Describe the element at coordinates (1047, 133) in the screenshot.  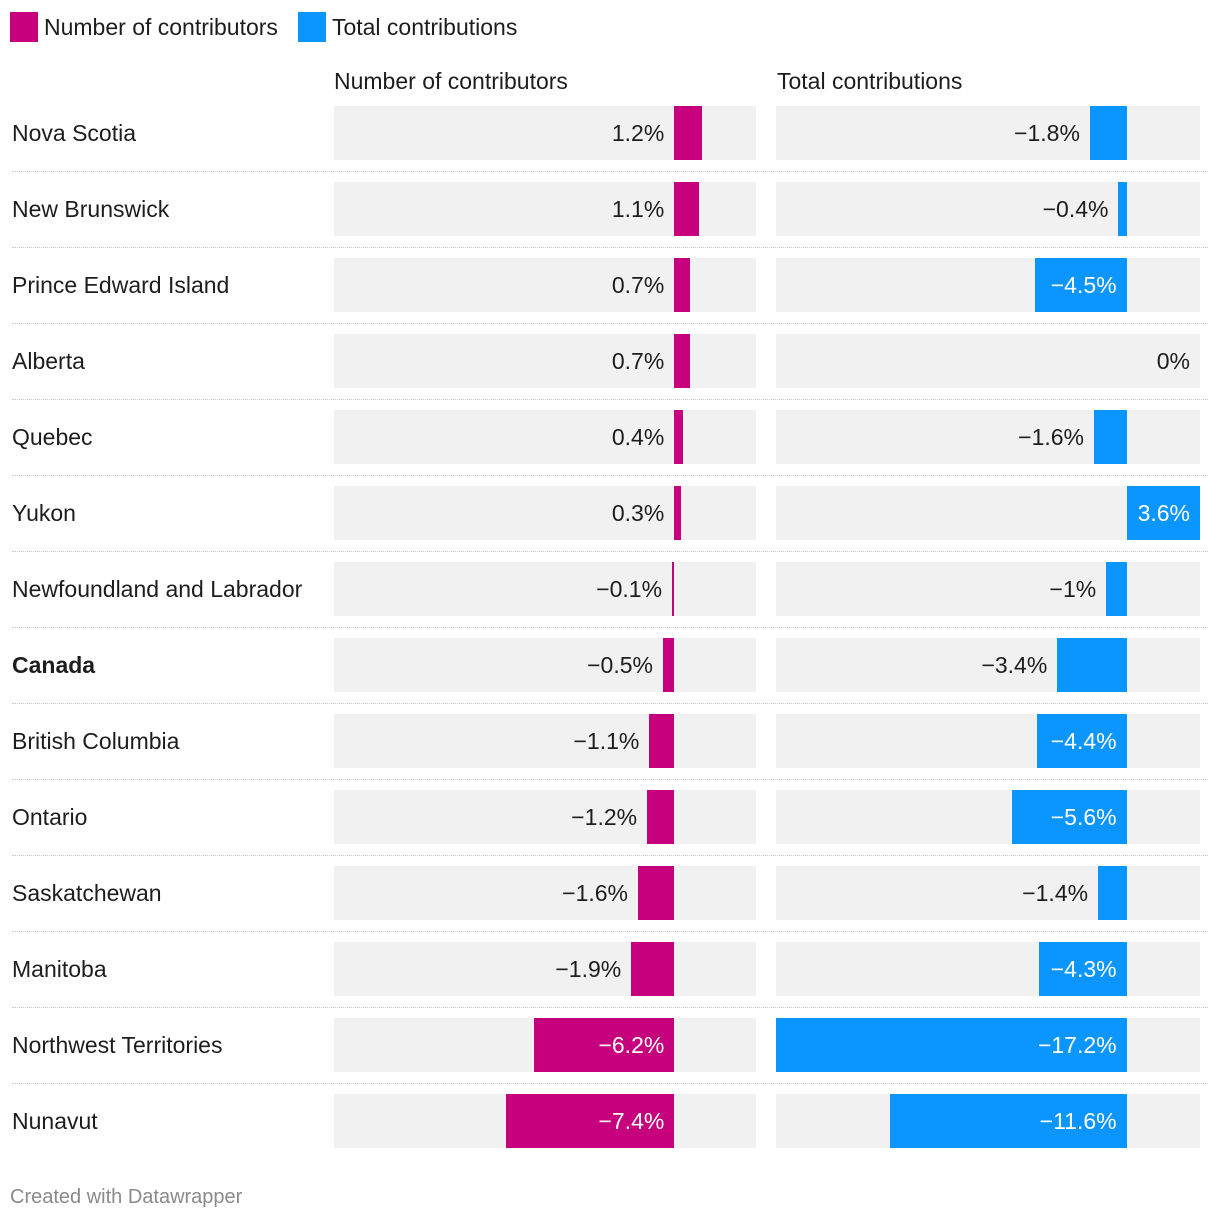
I see `data-label: −1.8%` at that location.